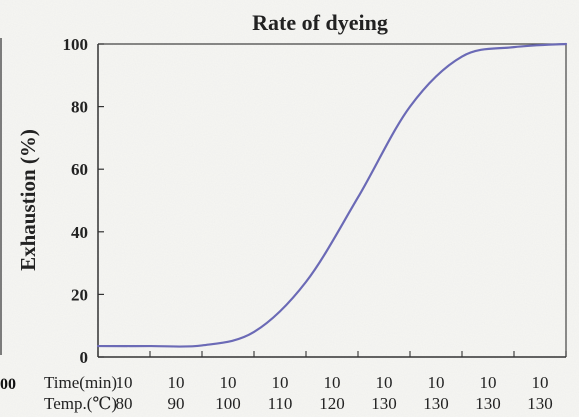 This screenshot has height=417, width=579. Describe the element at coordinates (84, 357) in the screenshot. I see `y-tick-label: 0` at that location.